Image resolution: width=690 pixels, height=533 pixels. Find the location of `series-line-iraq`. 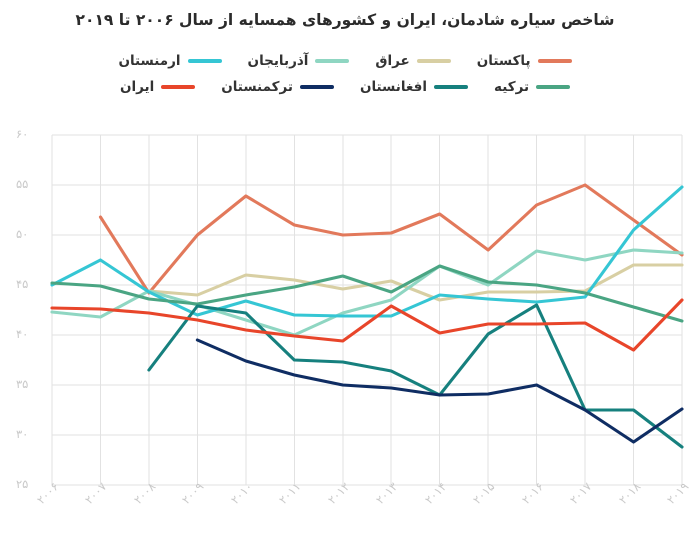

series-line-iraq is located at coordinates (415, 282).